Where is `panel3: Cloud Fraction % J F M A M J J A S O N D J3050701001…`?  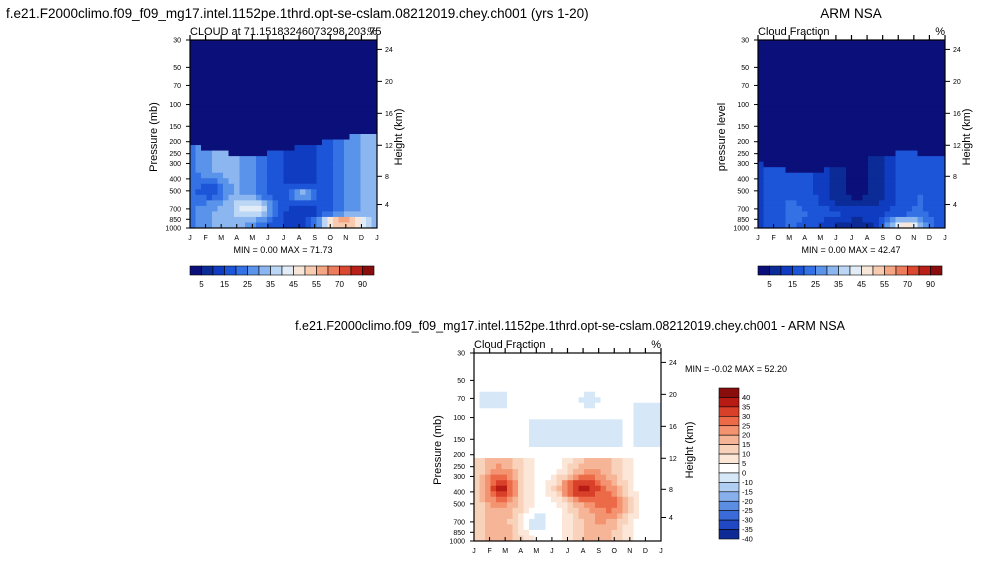
panel3: Cloud Fraction % J F M A M J J A S O N D J3050701001… is located at coordinates (609, 447).